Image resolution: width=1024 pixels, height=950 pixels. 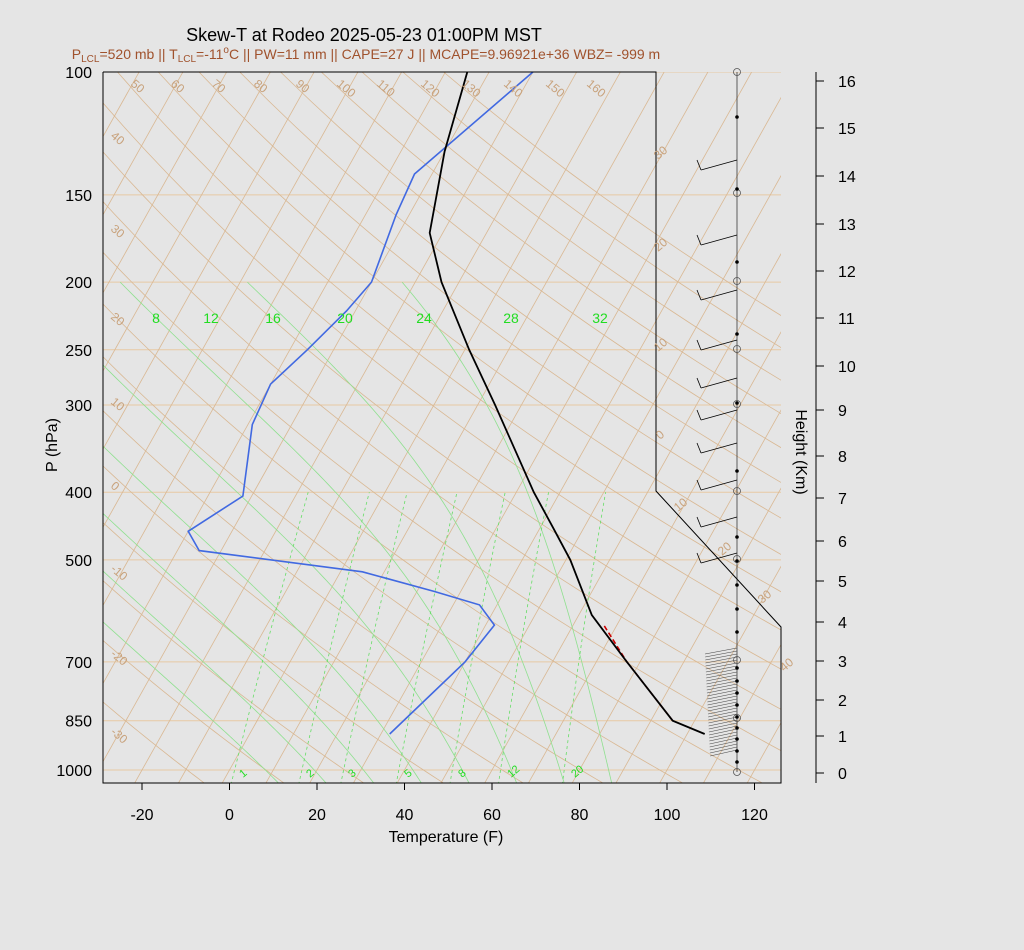 I want to click on mixing-ratio-label: 12, so click(x=513, y=771).